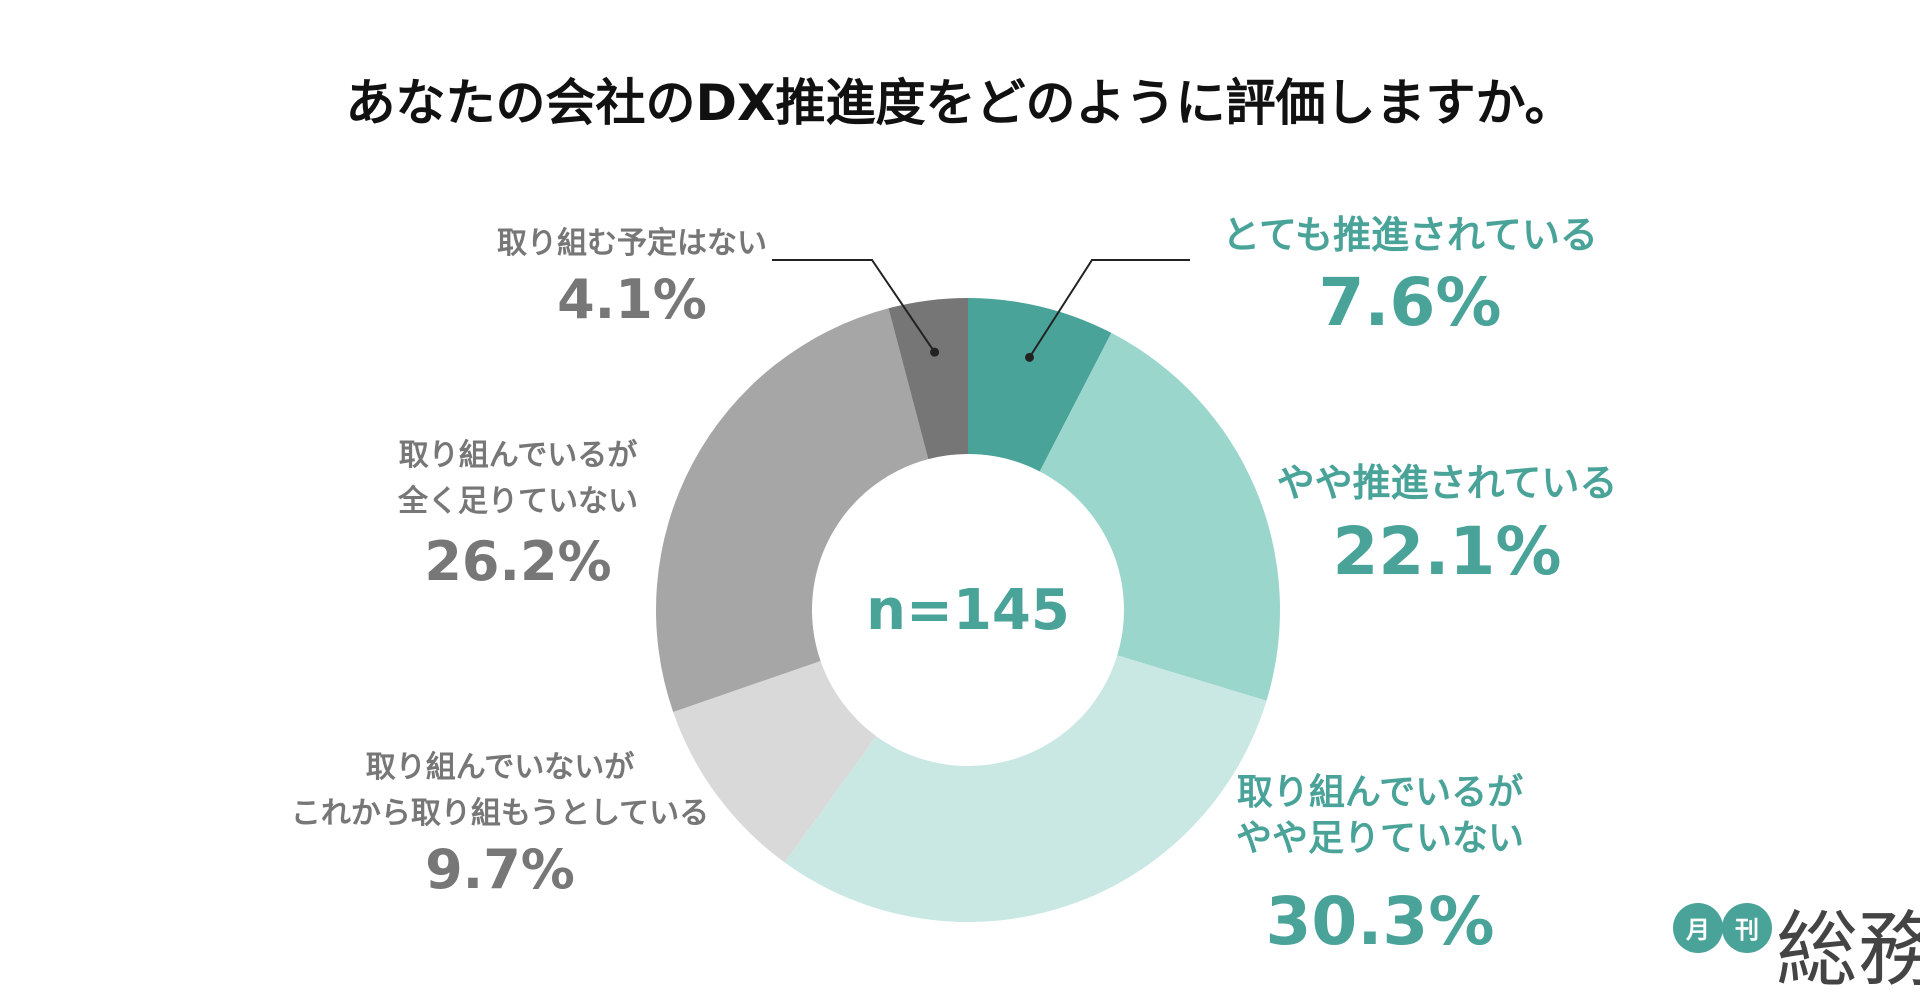 This screenshot has height=1005, width=1920. Describe the element at coordinates (1410, 235) in the screenshot. I see `slice-label-1-line-1: とても推進されている` at that location.